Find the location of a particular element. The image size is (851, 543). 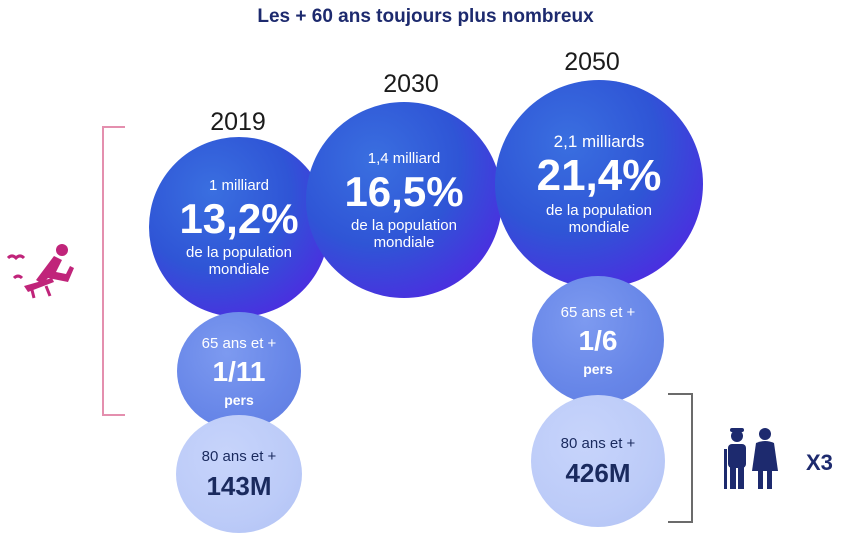

circle-2050-over80: 80 ans et + 426M is located at coordinates (598, 461).